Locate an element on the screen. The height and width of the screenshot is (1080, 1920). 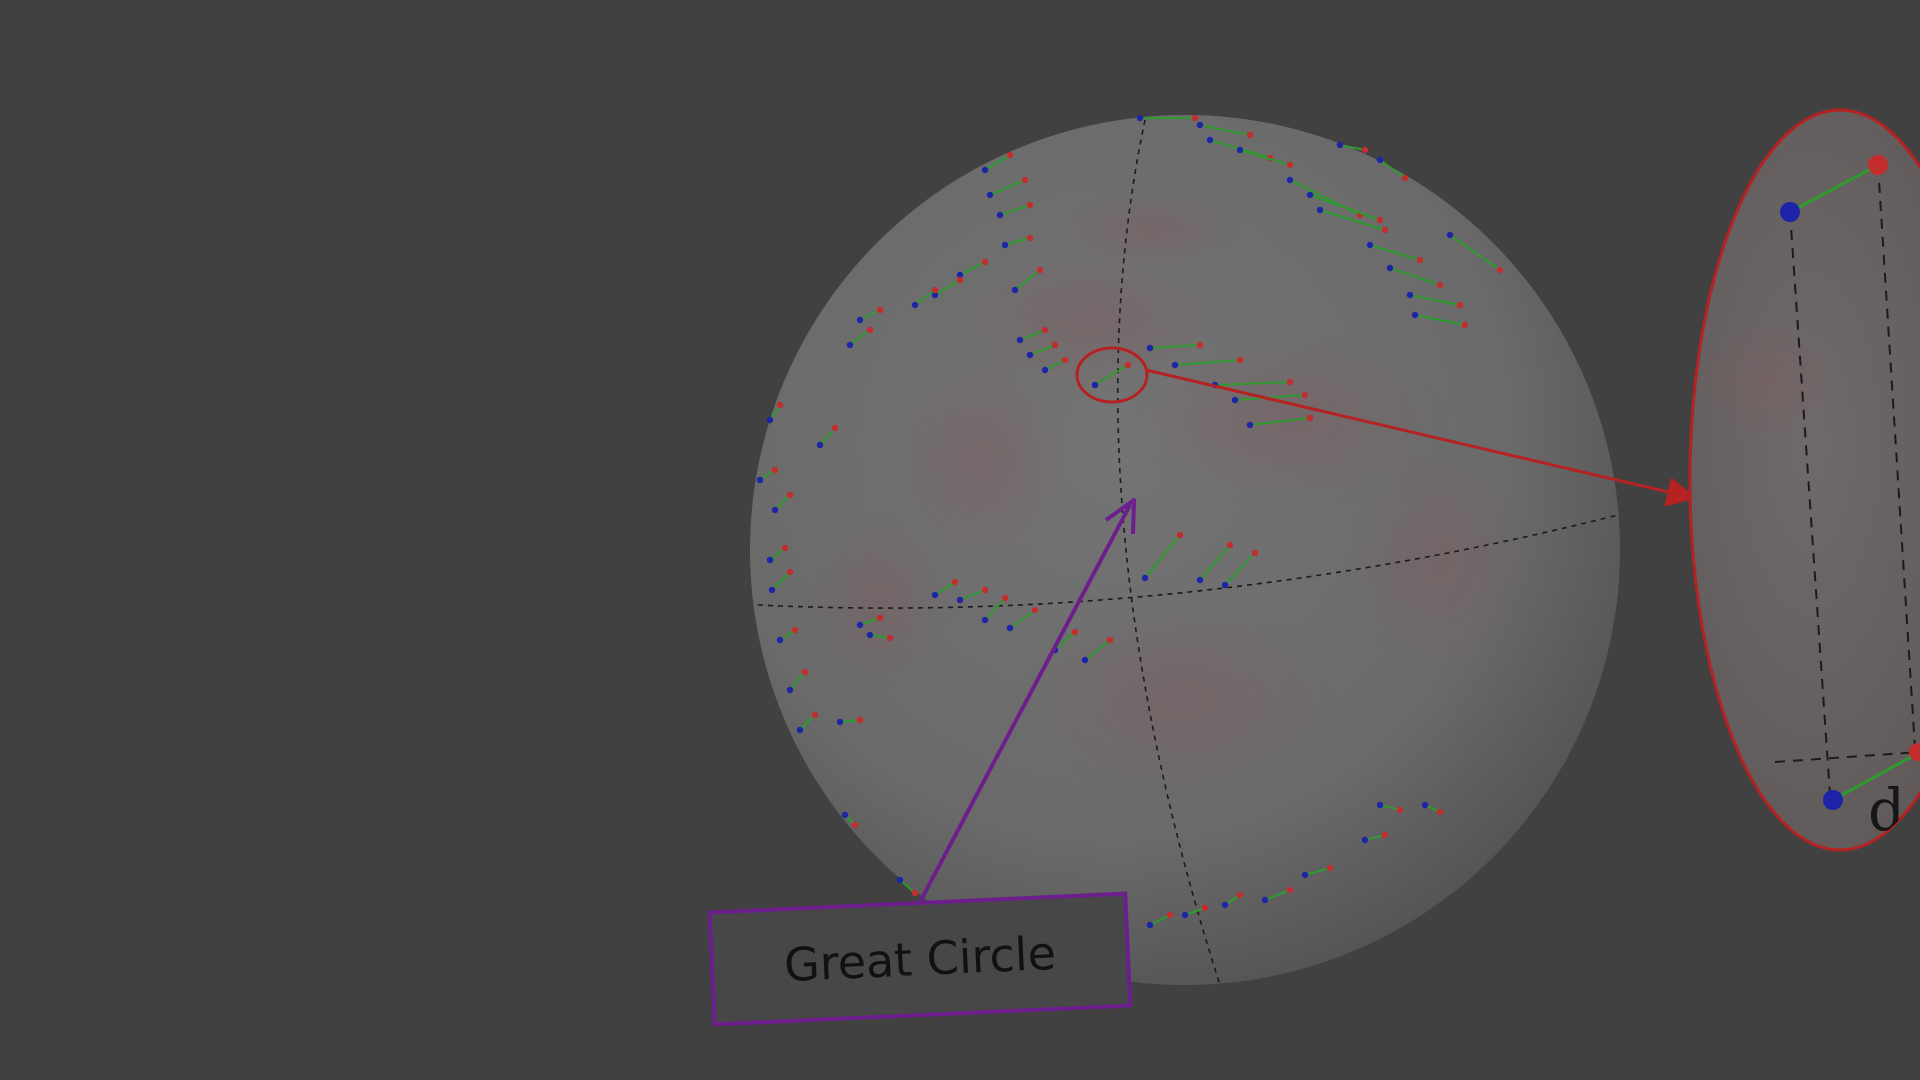
lens-guide-bottom is located at coordinates (1847, 757).